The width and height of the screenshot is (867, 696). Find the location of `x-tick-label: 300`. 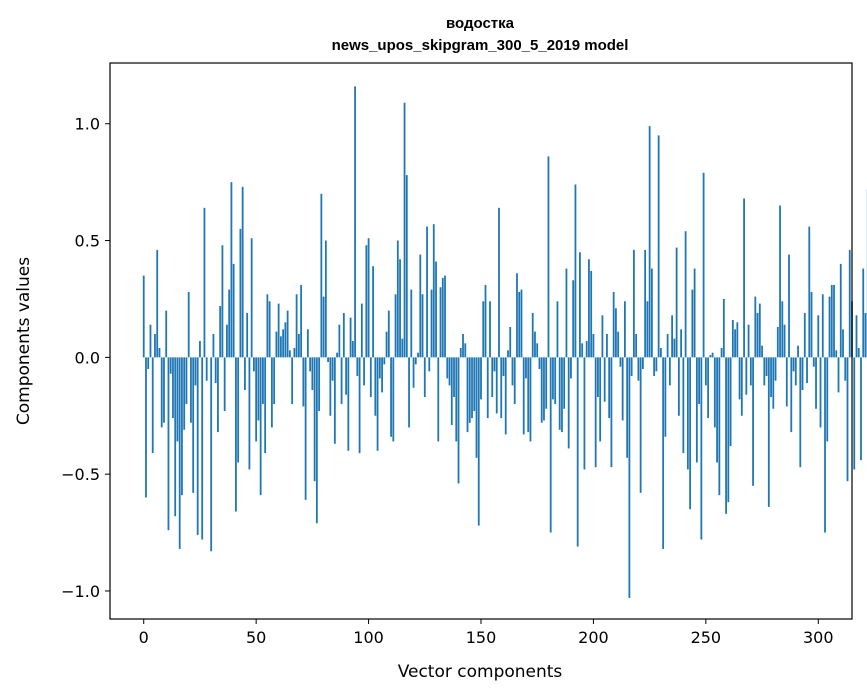

x-tick-label: 300 is located at coordinates (818, 637).